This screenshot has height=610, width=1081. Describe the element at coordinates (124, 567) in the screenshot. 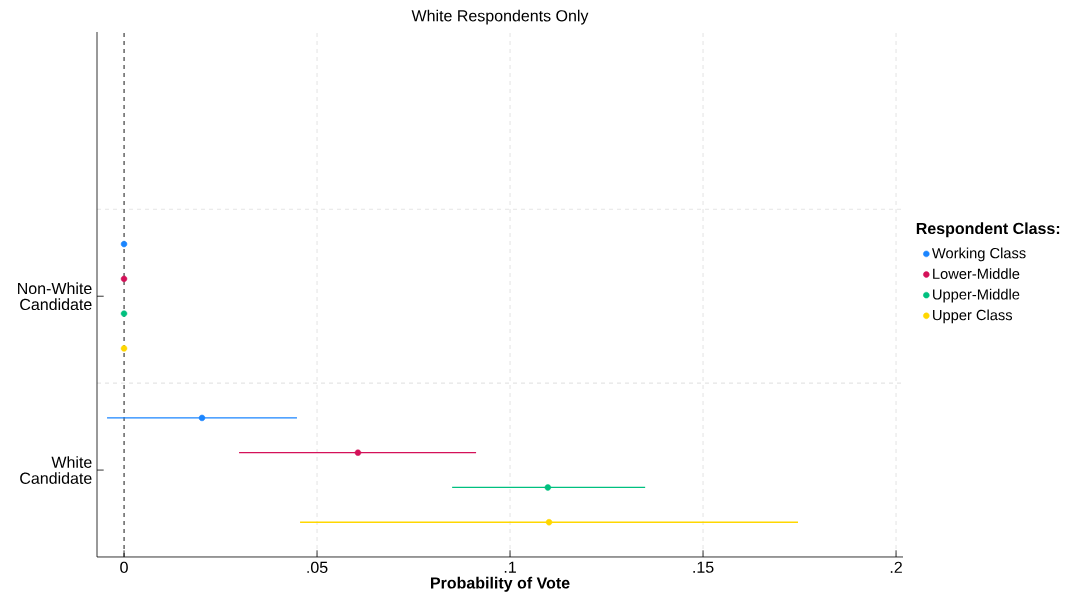

I see `x-tick-label: 0` at that location.